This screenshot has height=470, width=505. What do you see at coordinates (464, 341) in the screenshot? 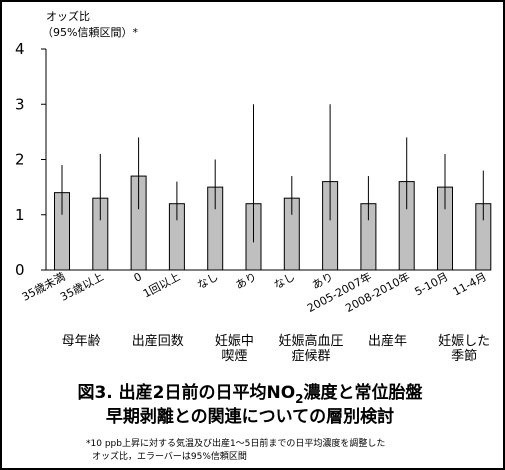
I see `group-label: 妊娠した` at bounding box center [464, 341].